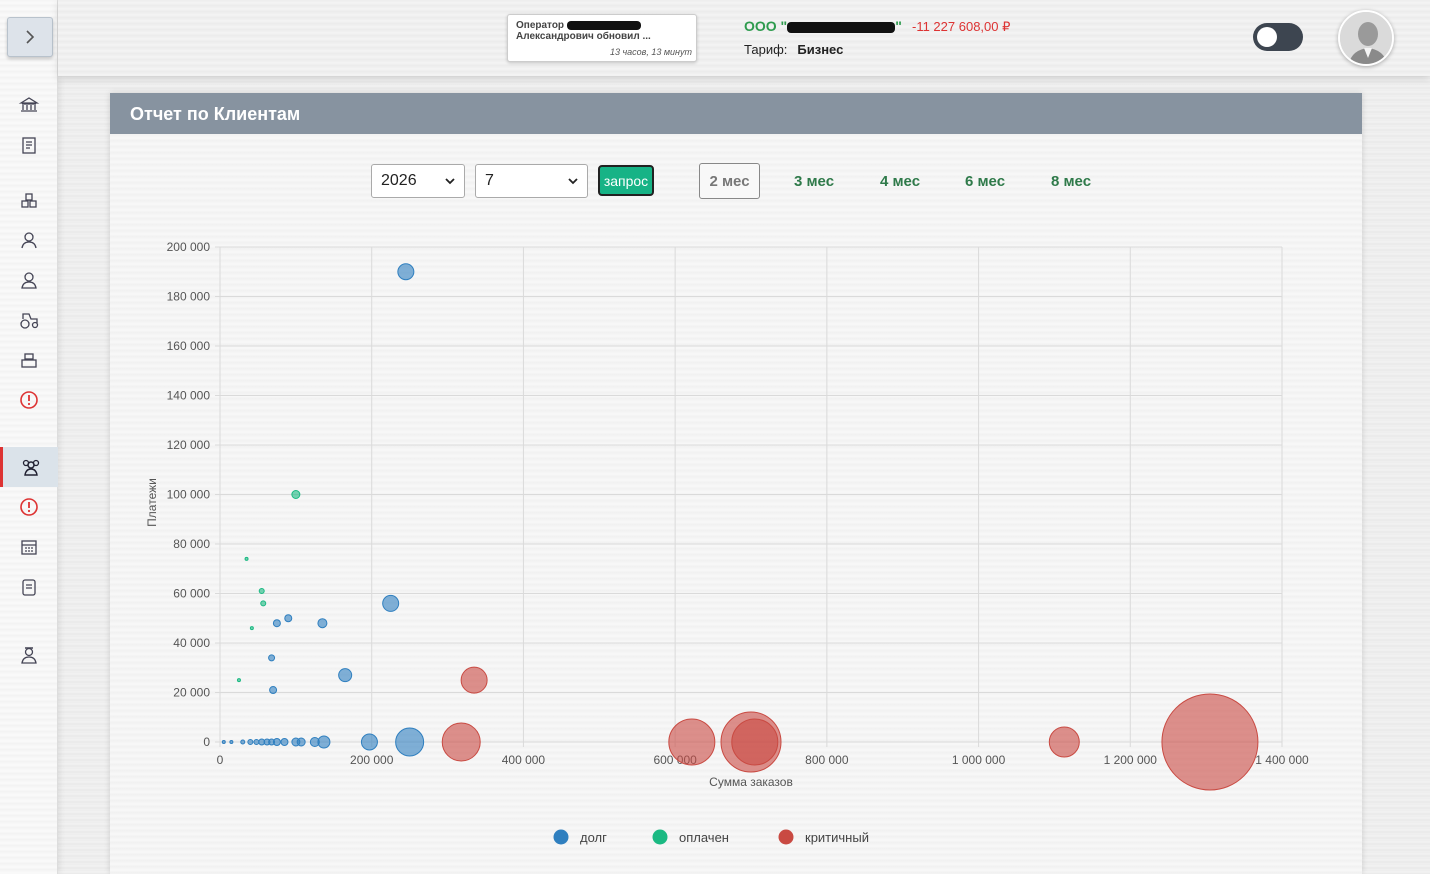 Image resolution: width=1430 pixels, height=874 pixels. Describe the element at coordinates (29, 437) in the screenshot. I see `sidebar` at that location.